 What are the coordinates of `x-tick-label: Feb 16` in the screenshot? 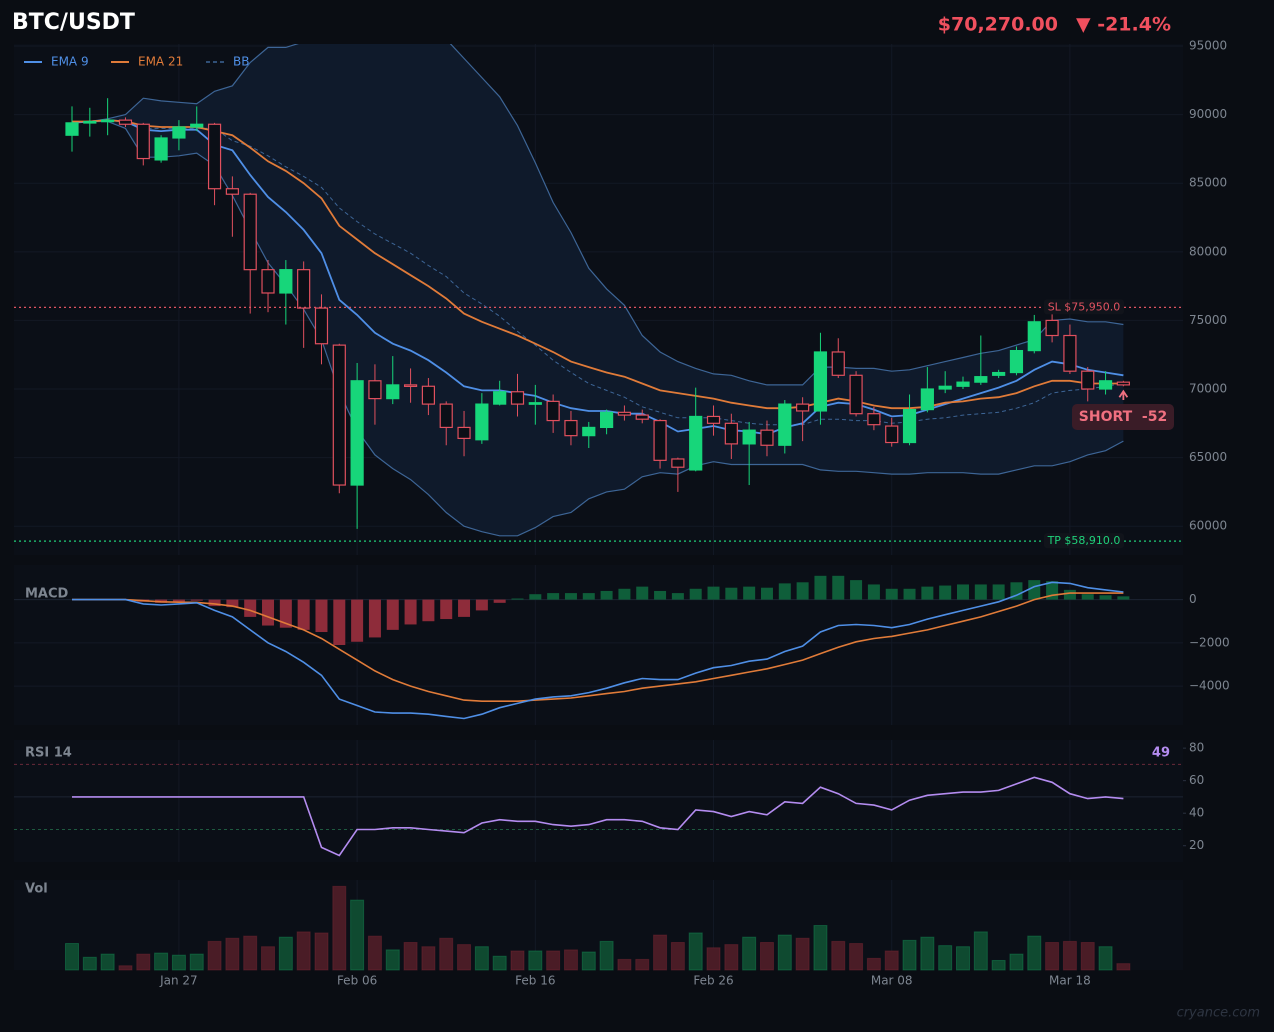 It's located at (535, 981).